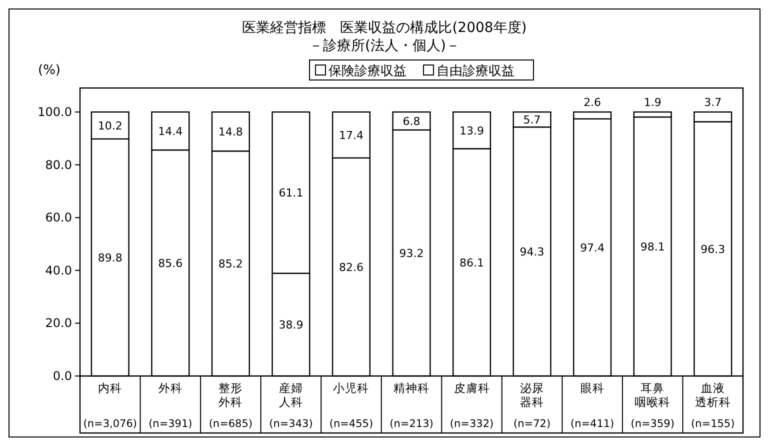  I want to click on data-label: 96.3, so click(713, 249).